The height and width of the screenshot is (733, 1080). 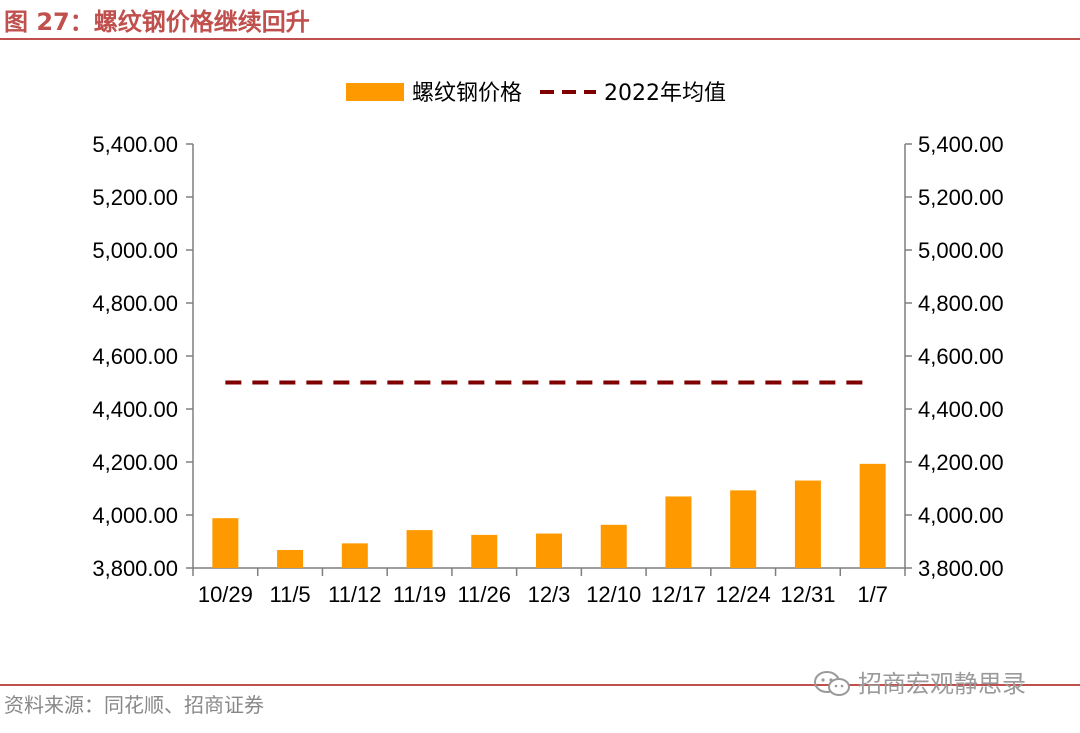 I want to click on chart-legend: 螺纹钢价格 2022年均值, so click(x=536, y=93).